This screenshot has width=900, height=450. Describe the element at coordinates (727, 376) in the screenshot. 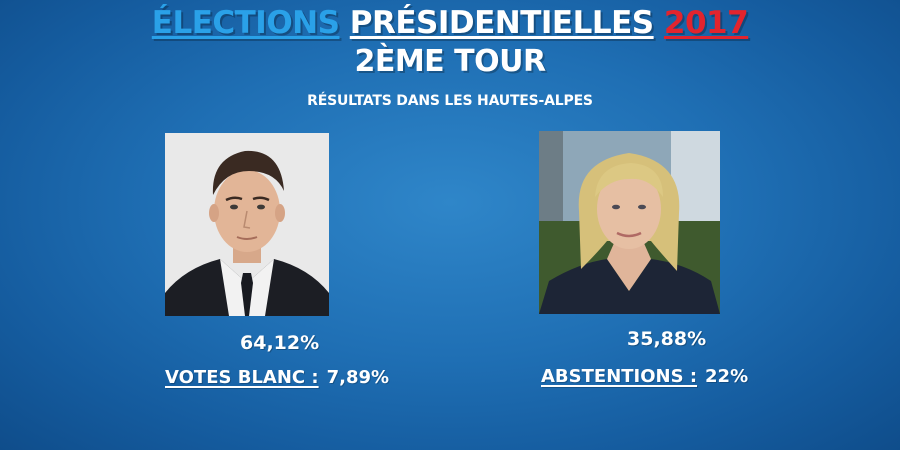

I see `abstentions-value: 22%` at that location.